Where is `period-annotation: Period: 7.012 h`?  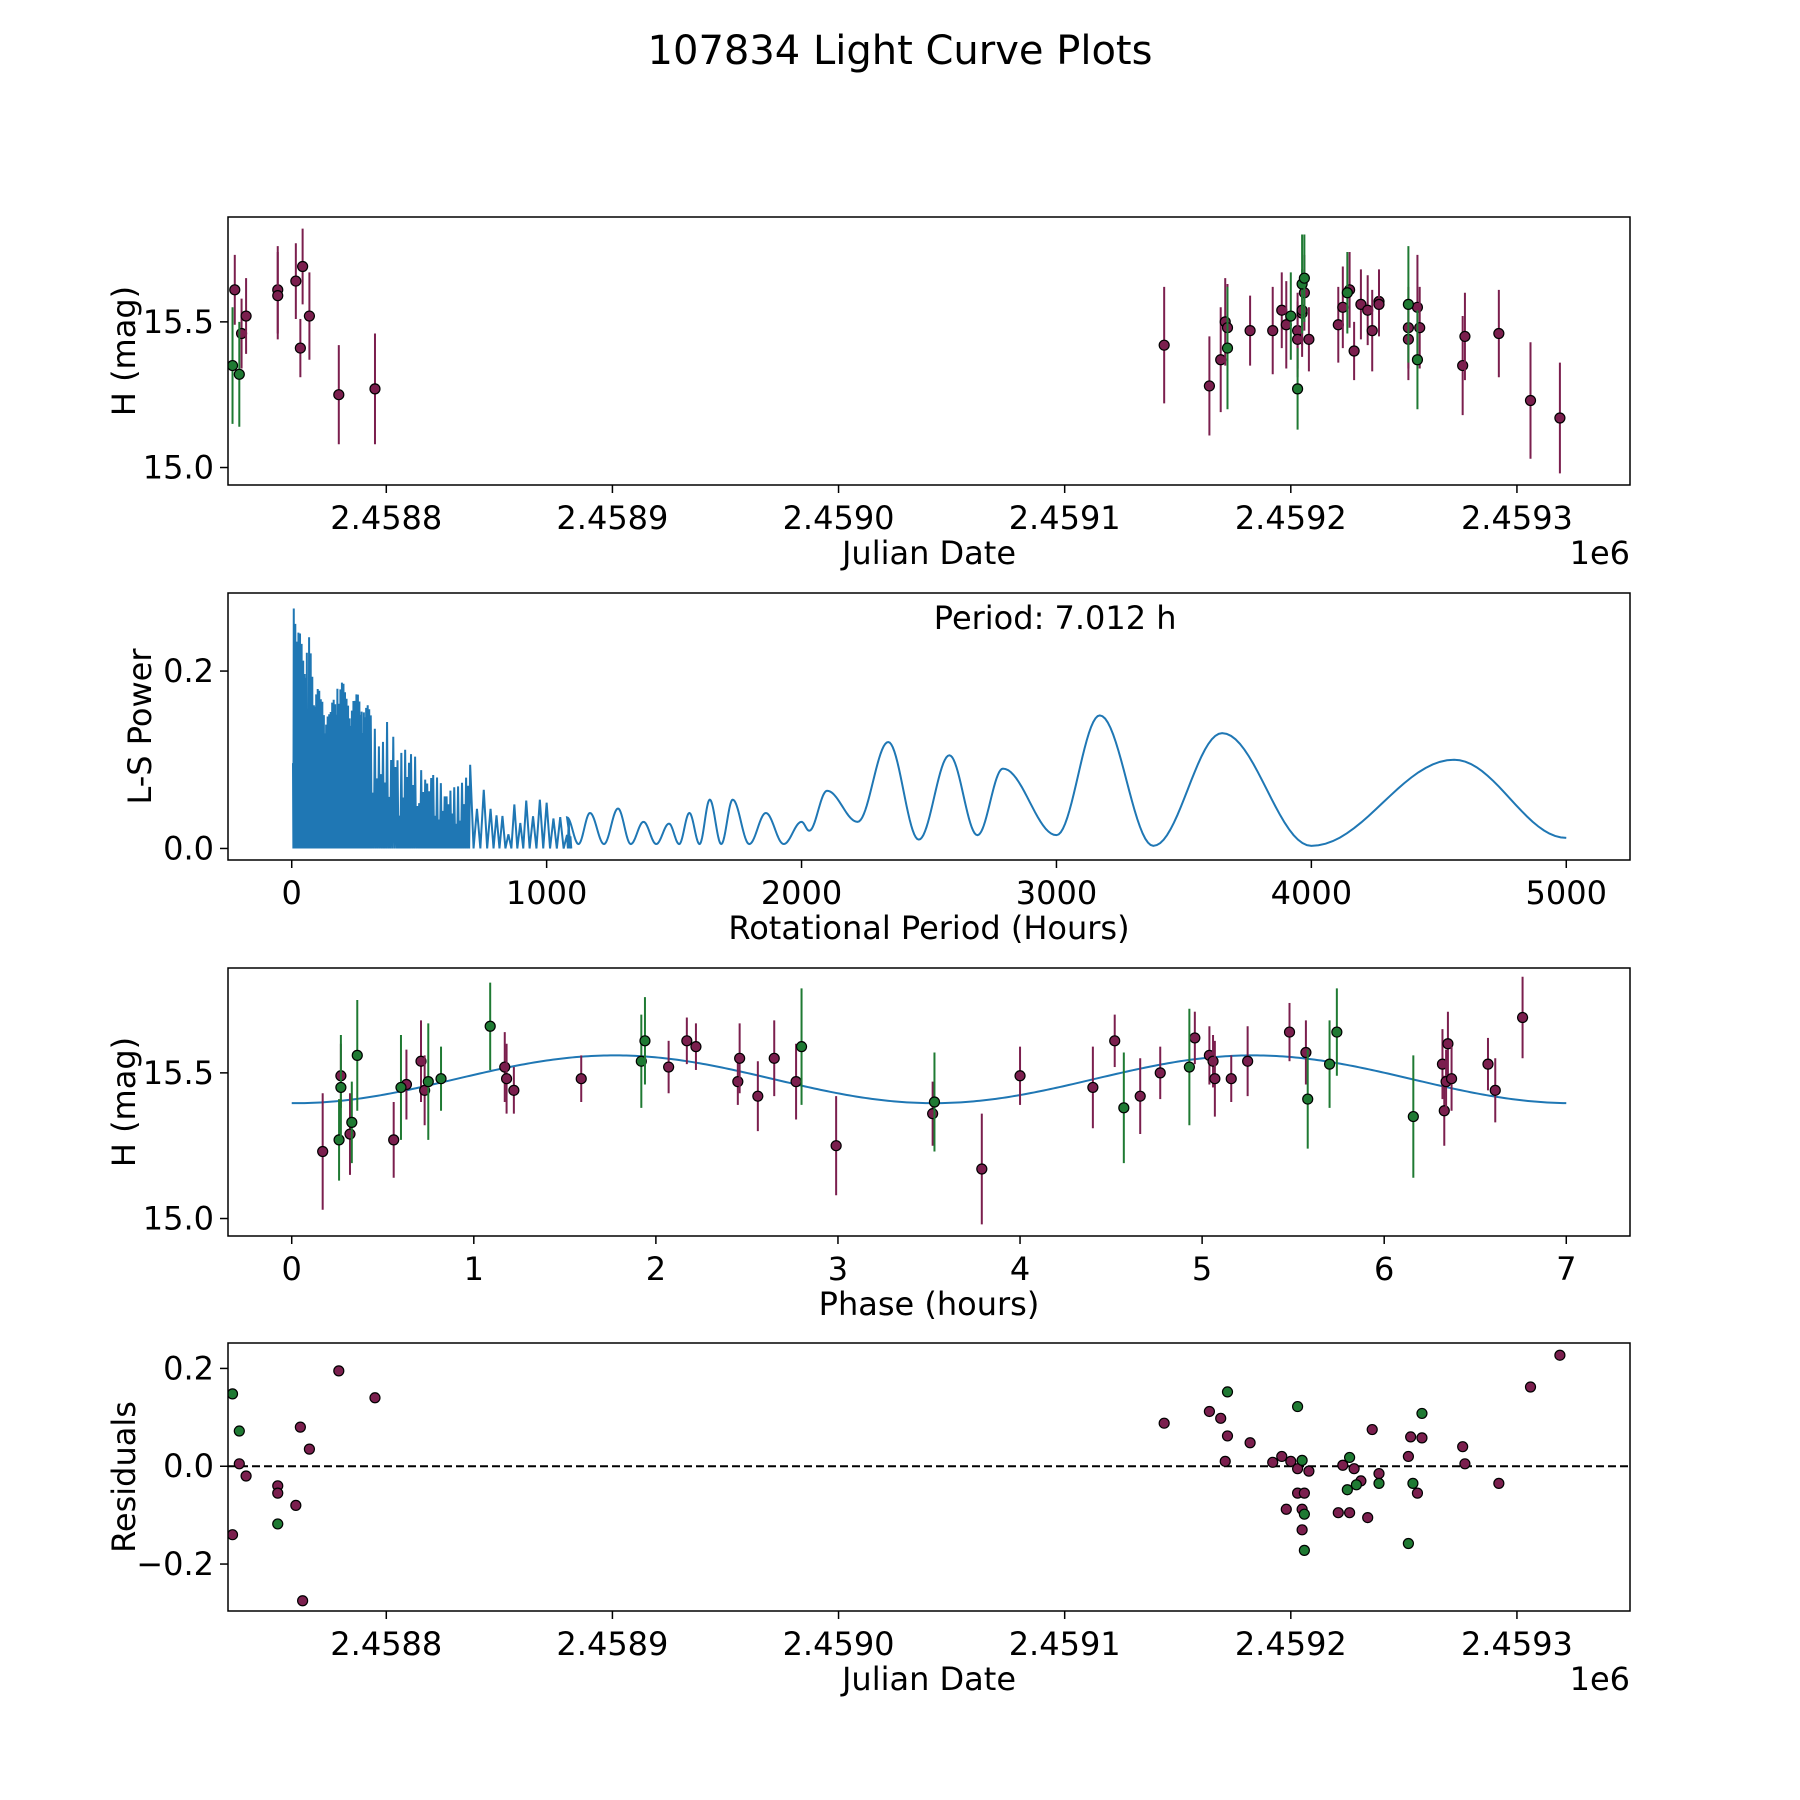
period-annotation: Period: 7.012 h is located at coordinates (1055, 618).